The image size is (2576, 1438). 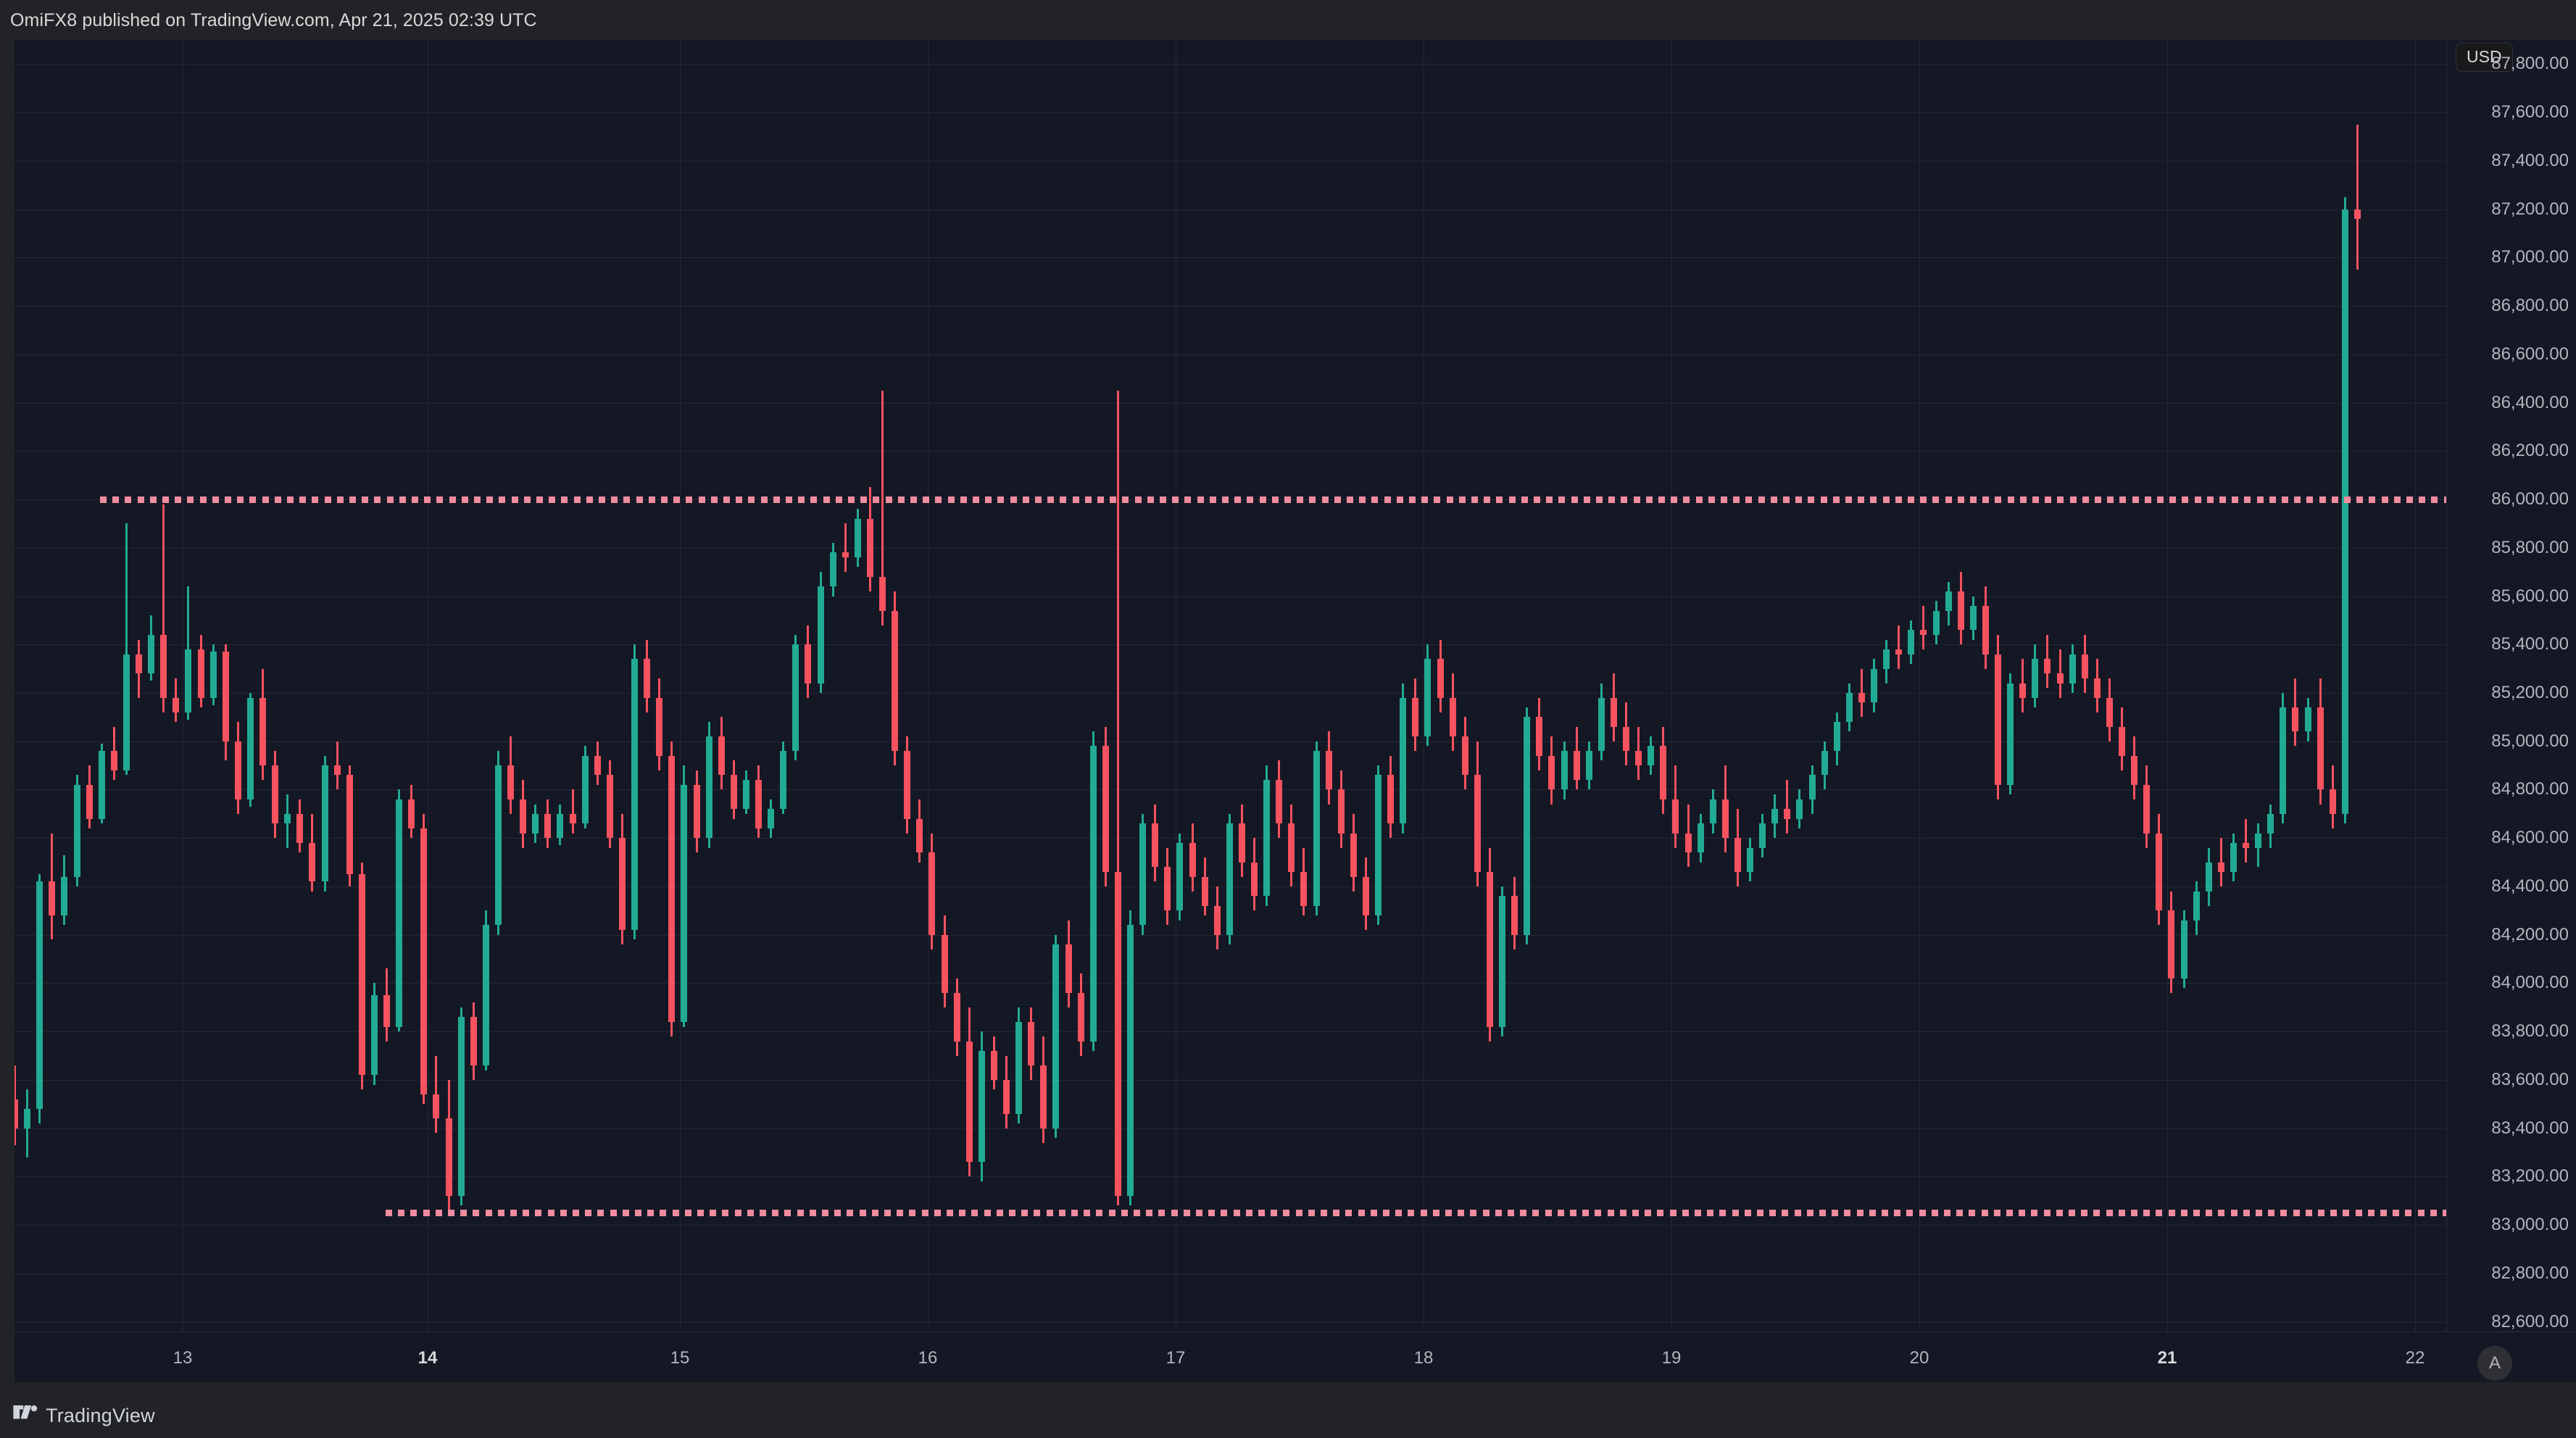 What do you see at coordinates (2494, 1363) in the screenshot?
I see `auto-scale-button: A` at bounding box center [2494, 1363].